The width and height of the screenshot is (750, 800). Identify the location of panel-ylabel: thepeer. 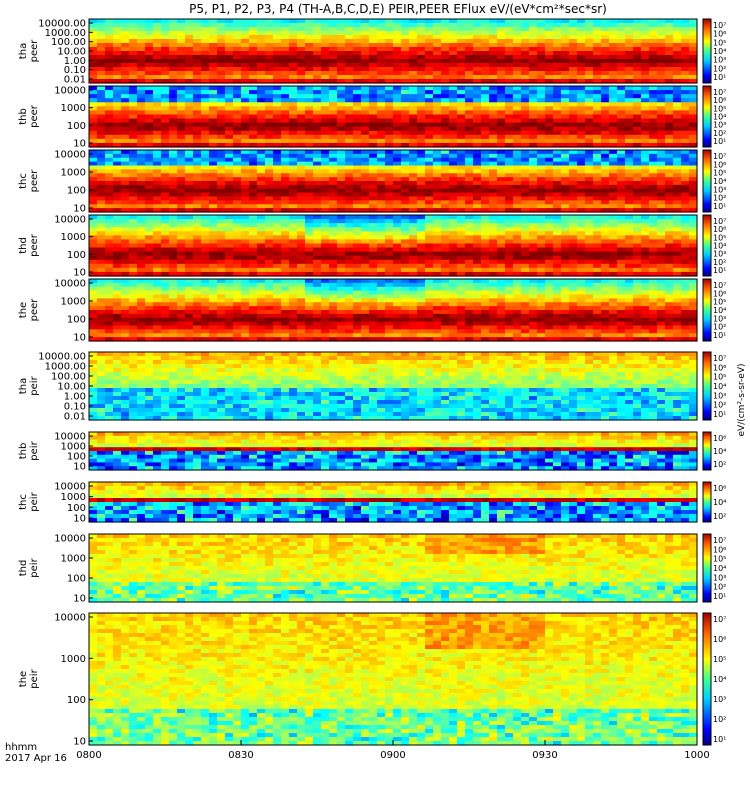
(29, 310).